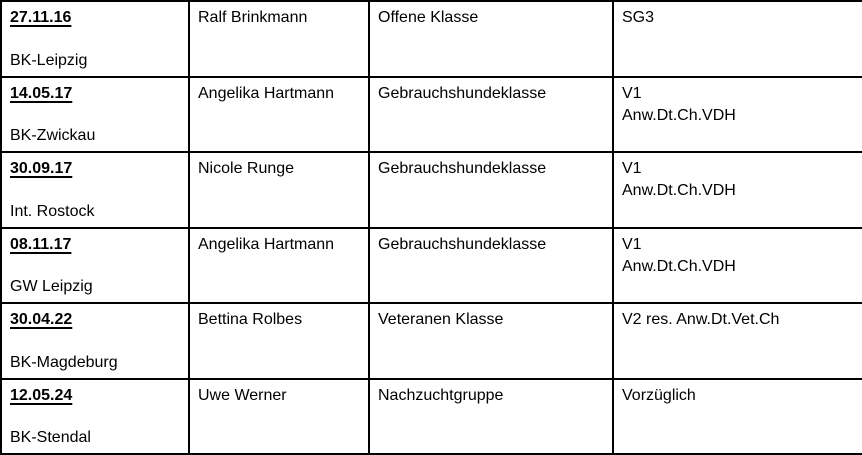 The image size is (862, 455). I want to click on event-location: BK-Leipzig, so click(49, 60).